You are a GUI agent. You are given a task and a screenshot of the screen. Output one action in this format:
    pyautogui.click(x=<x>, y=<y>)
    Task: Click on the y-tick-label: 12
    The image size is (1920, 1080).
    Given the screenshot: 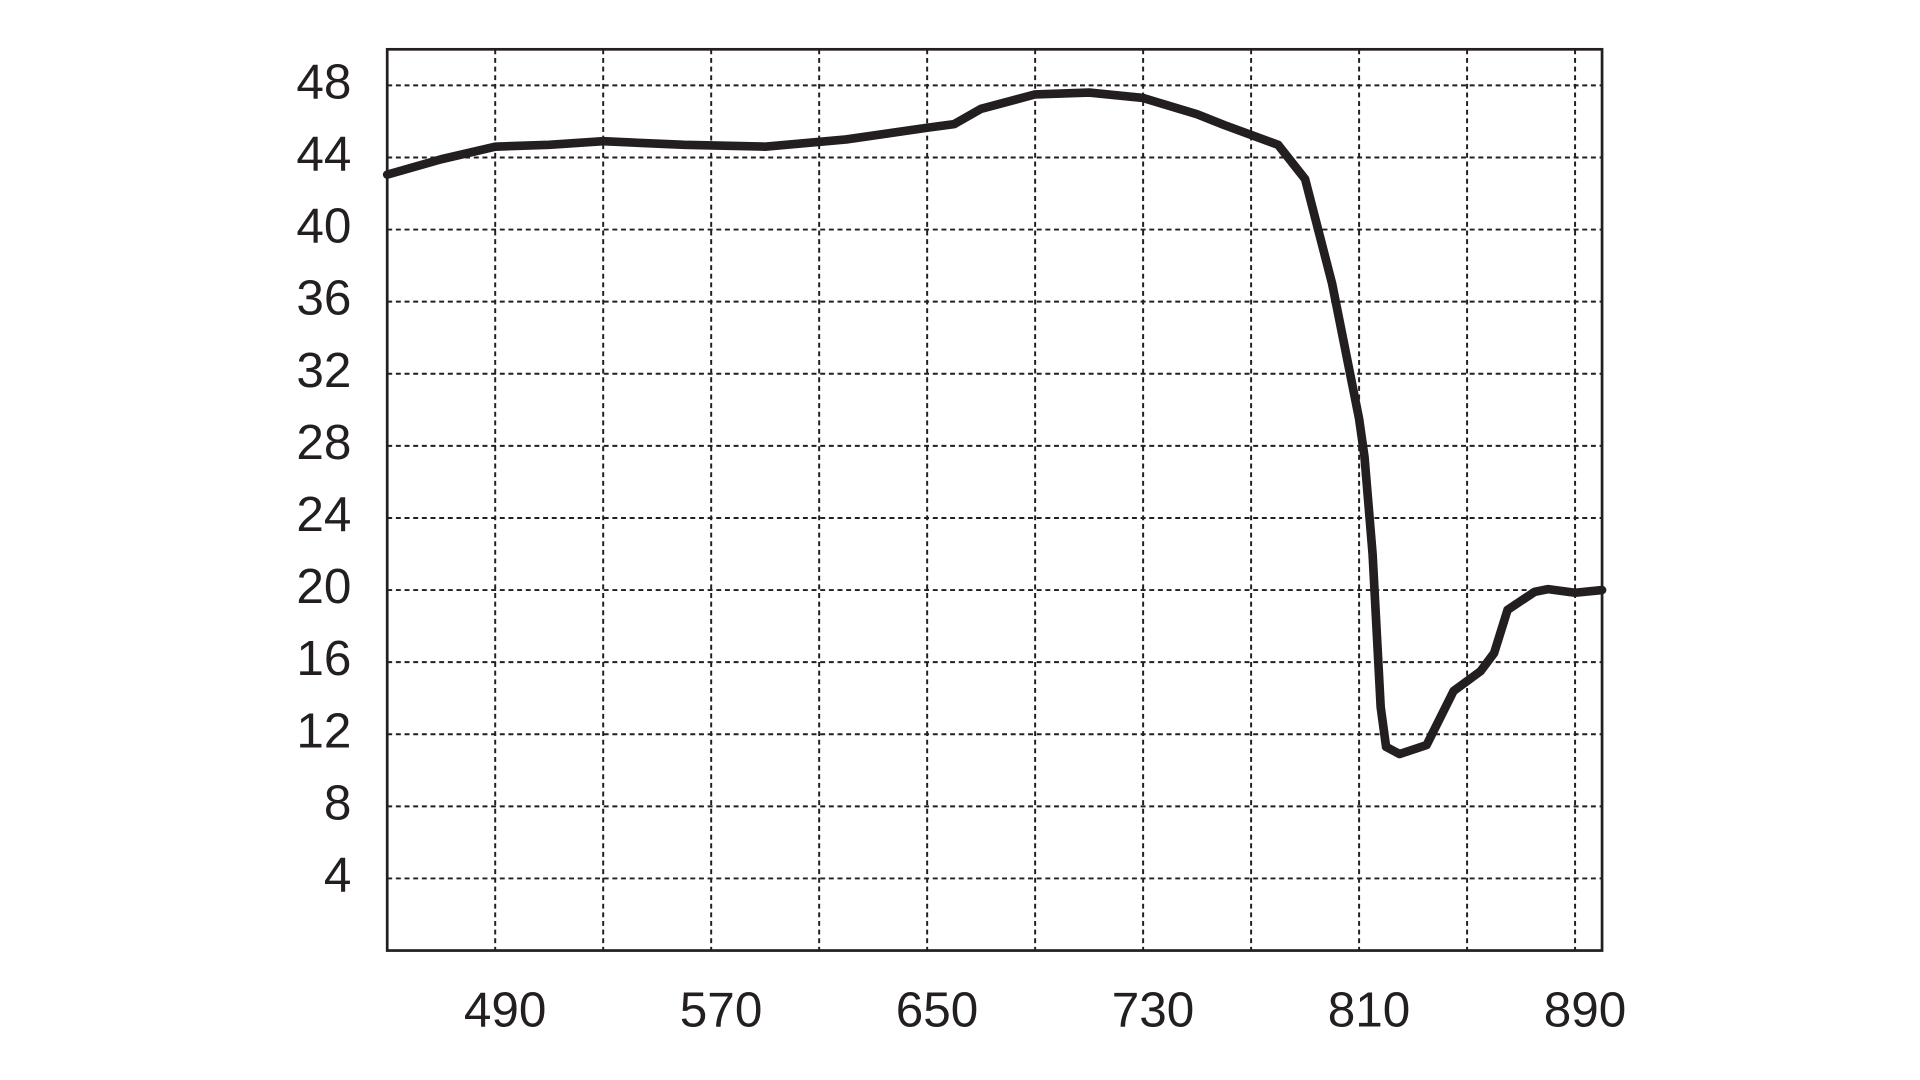 What is the action you would take?
    pyautogui.click(x=323, y=730)
    